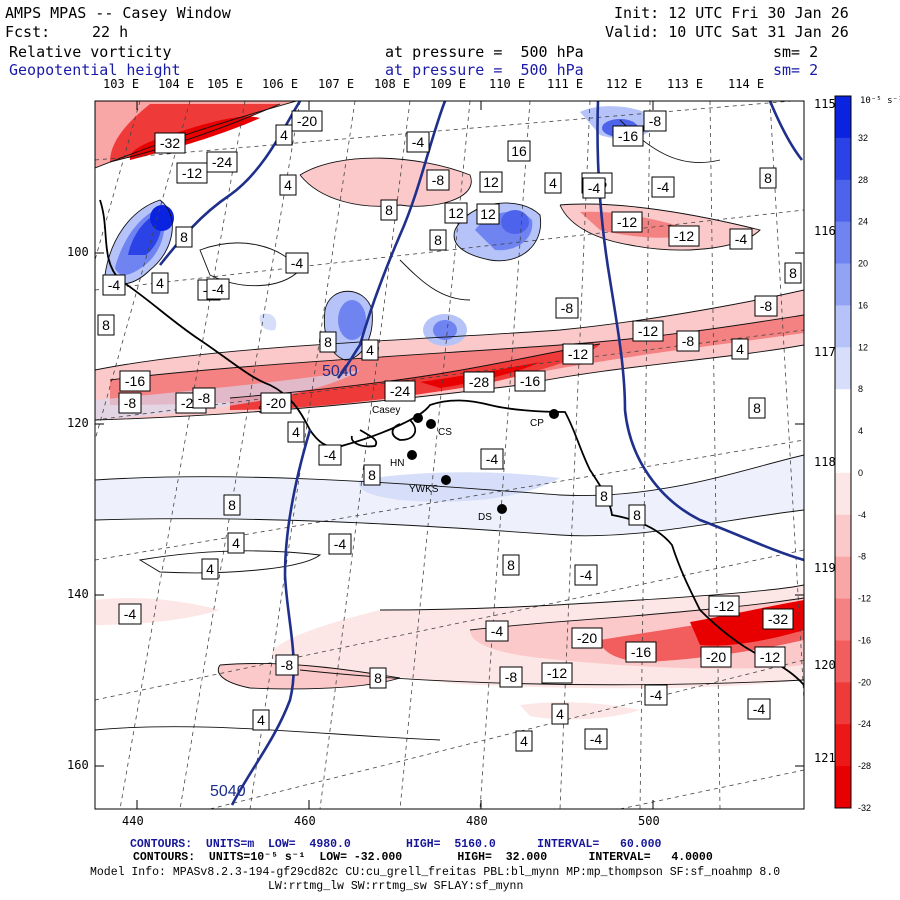  I want to click on lon-label: 103 E, so click(121, 84).